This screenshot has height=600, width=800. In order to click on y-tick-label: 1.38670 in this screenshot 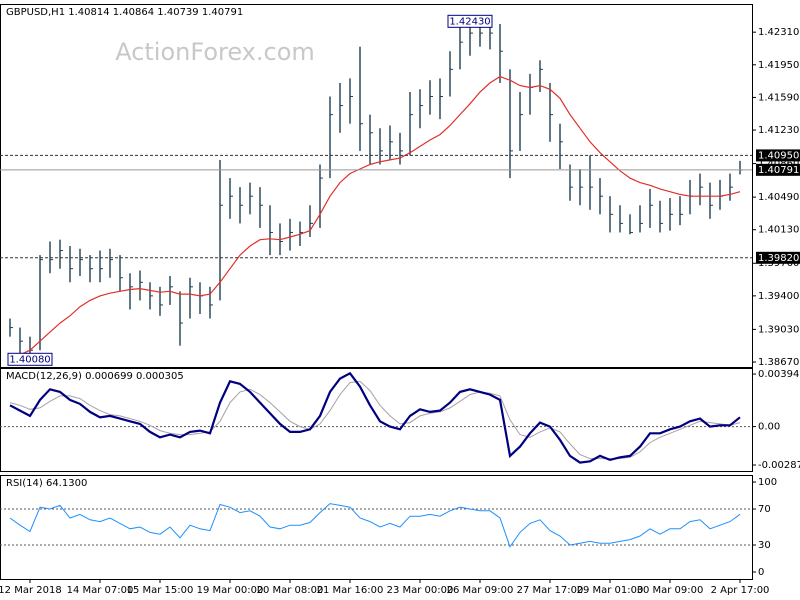, I will do `click(778, 362)`.